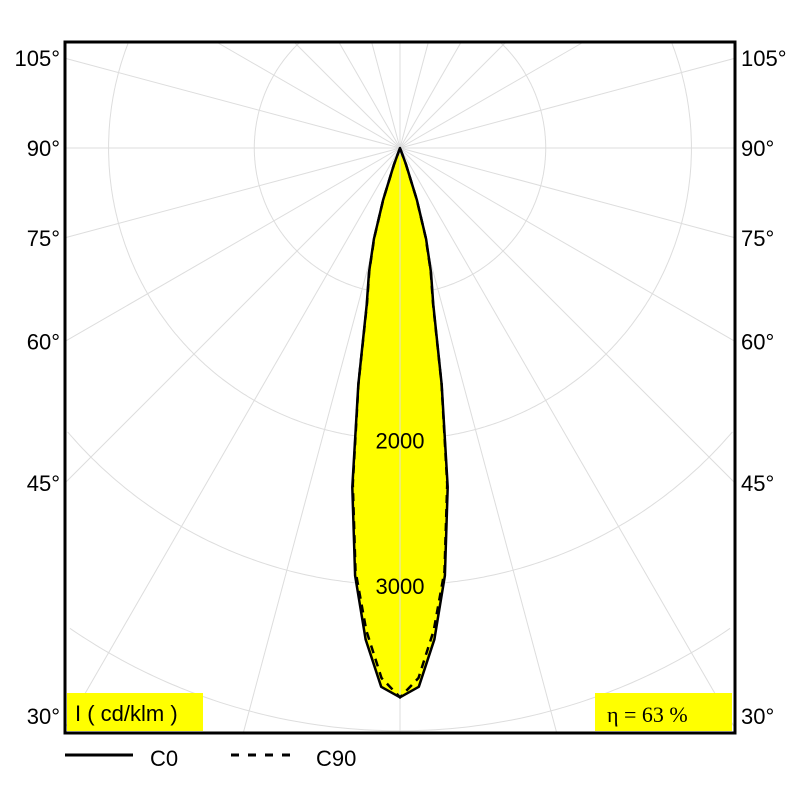  I want to click on radial-tick-label: 2000, so click(400, 440).